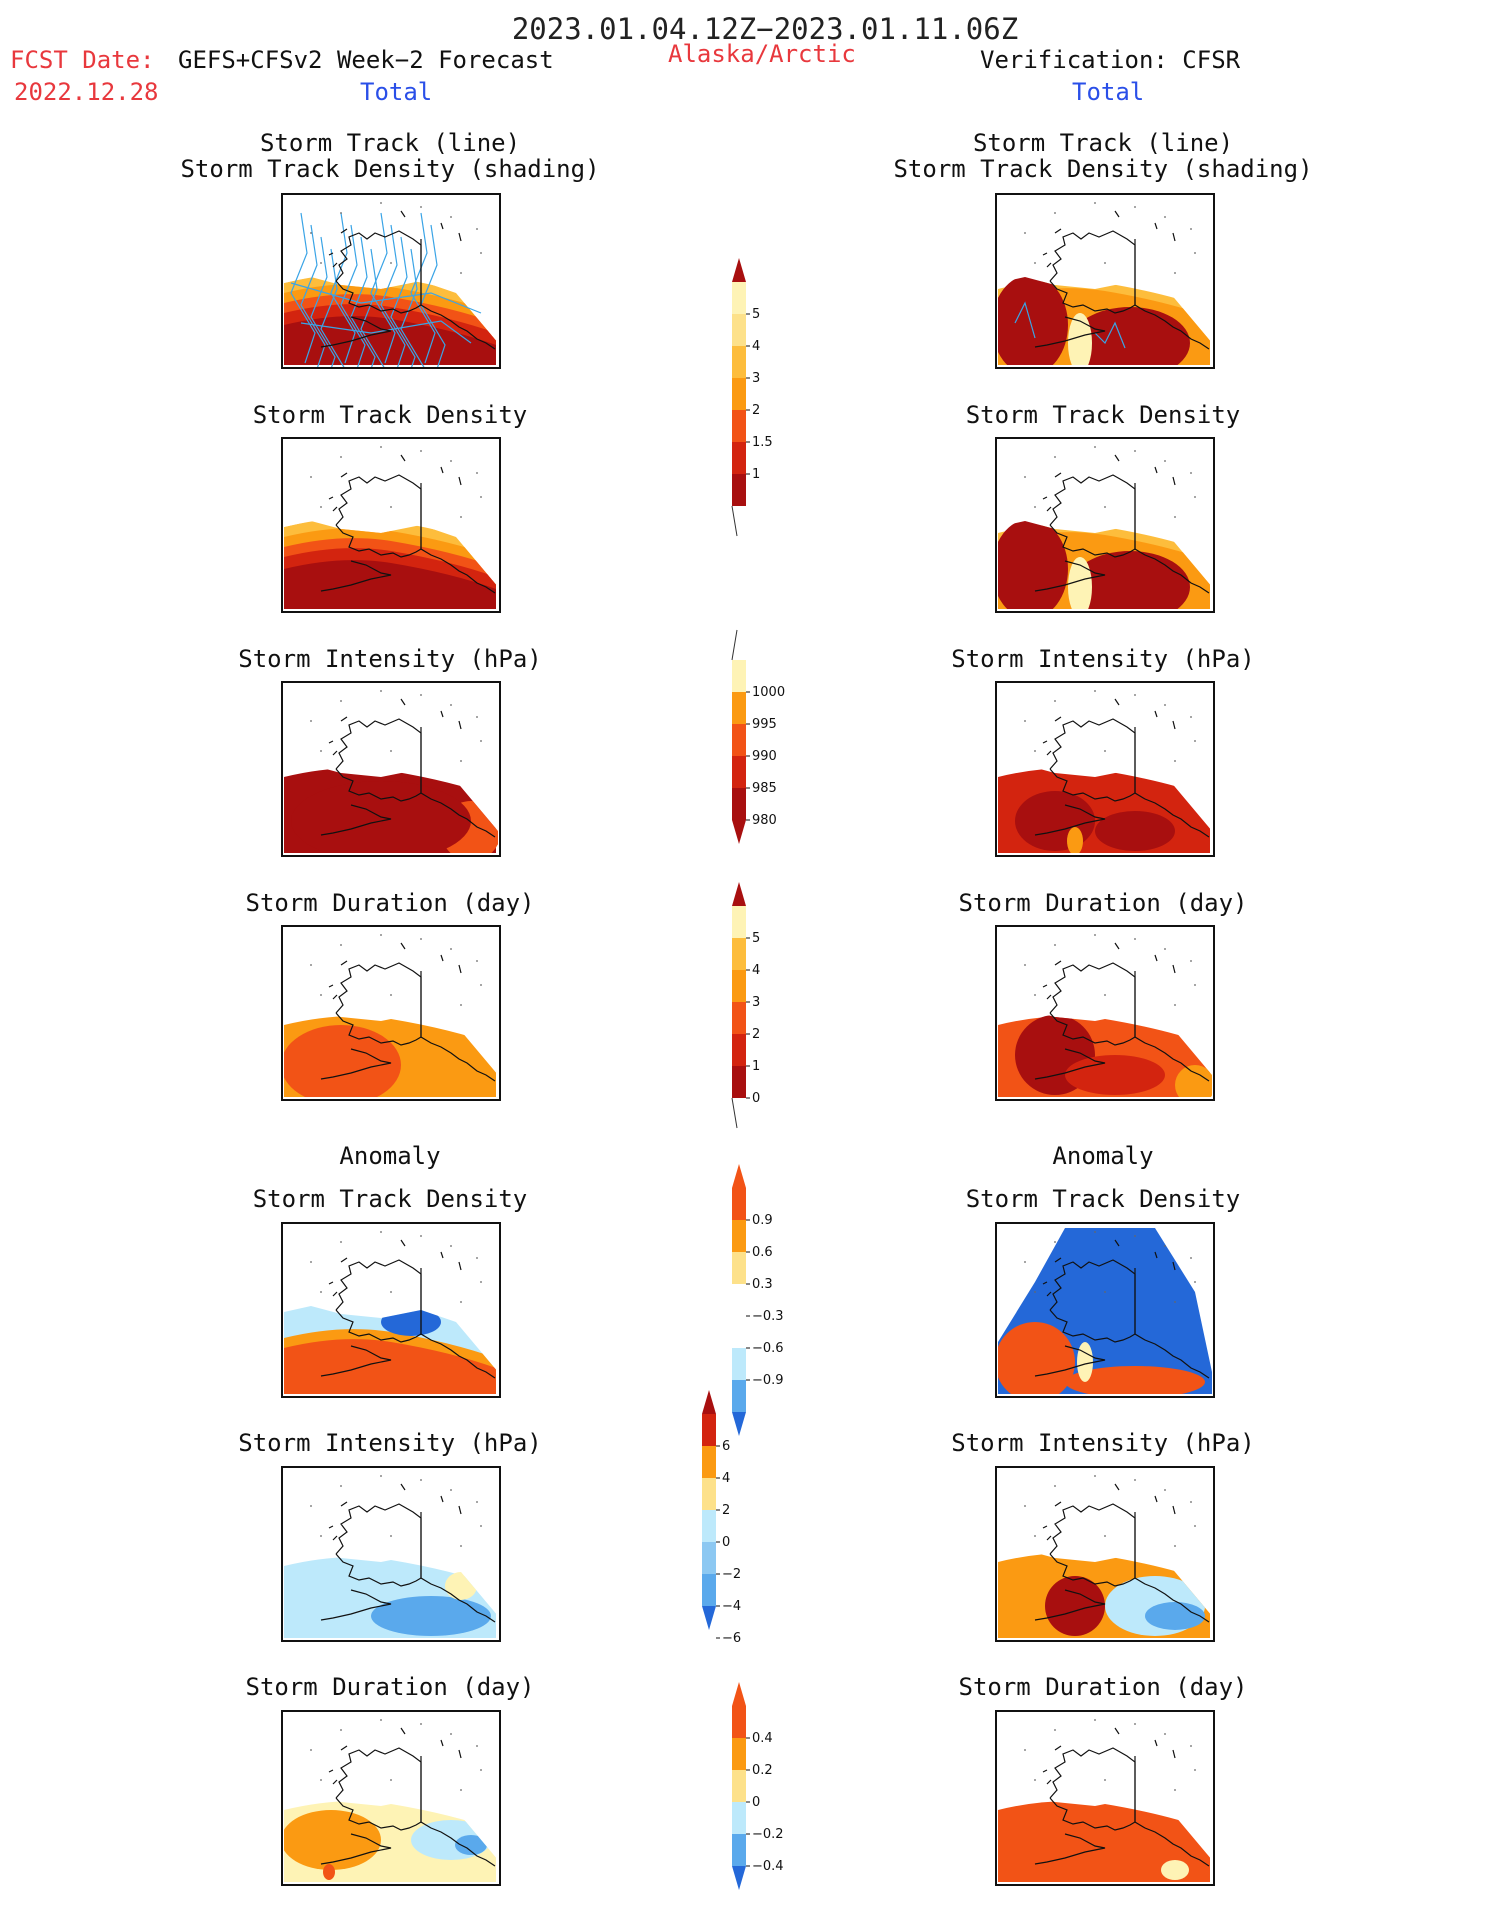 This screenshot has height=1925, width=1487. I want to click on map-right-density, so click(1105, 525).